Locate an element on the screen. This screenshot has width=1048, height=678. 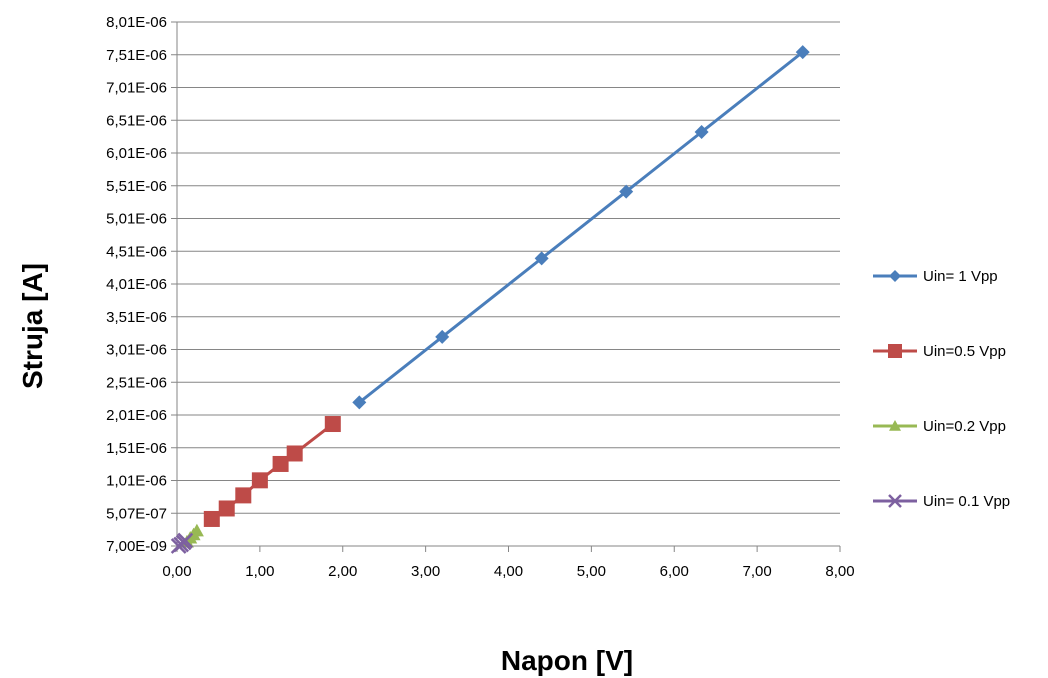
x-tick-label: 3,00 is located at coordinates (425, 571).